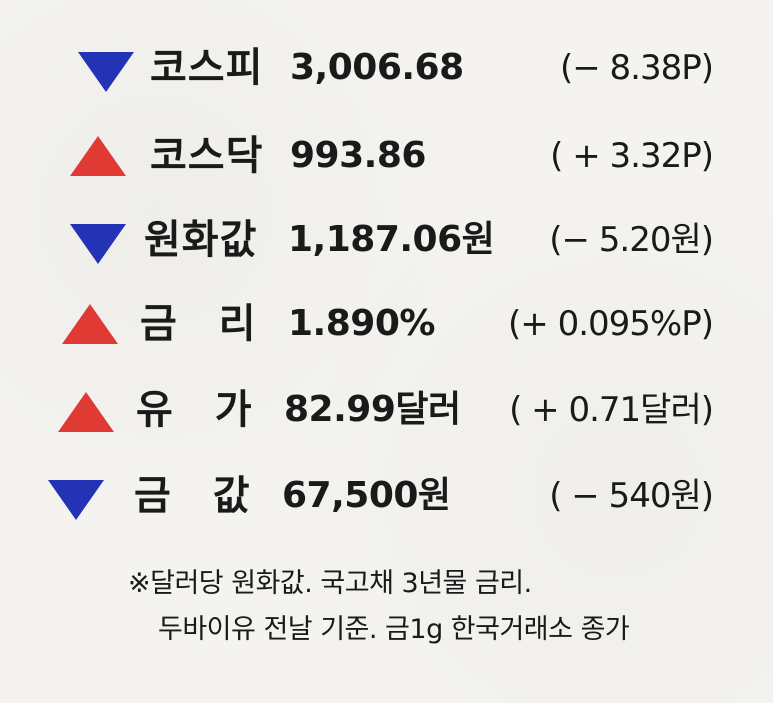 The image size is (773, 703). What do you see at coordinates (611, 410) in the screenshot?
I see `row-change: ( + 0.71달러)` at bounding box center [611, 410].